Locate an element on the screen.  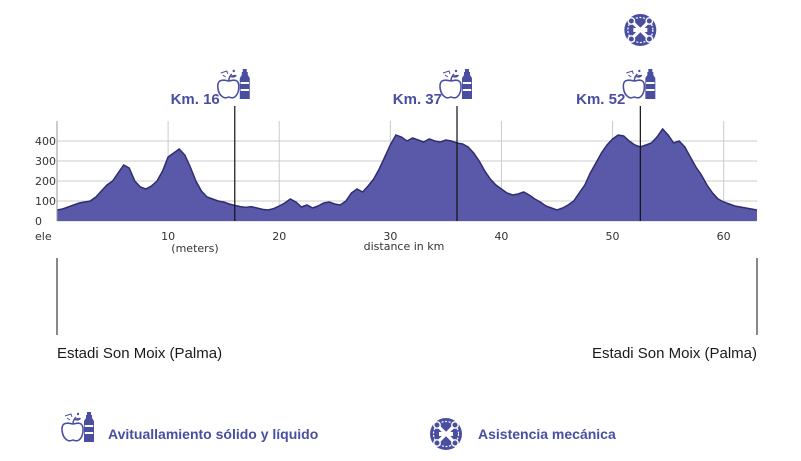
x-axis-label: distance in km is located at coordinates (404, 246).